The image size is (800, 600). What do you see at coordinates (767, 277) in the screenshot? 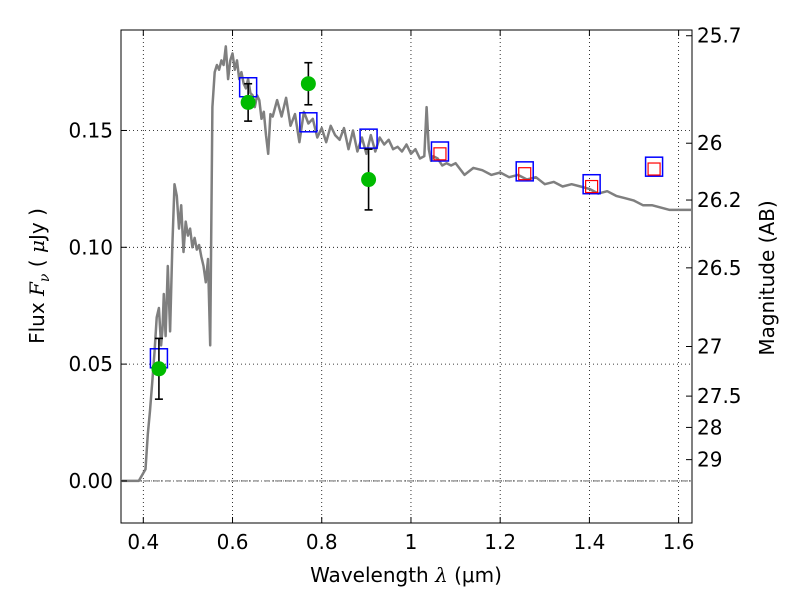
I see `y2-axis-label: Magnitude (AB)` at bounding box center [767, 277].